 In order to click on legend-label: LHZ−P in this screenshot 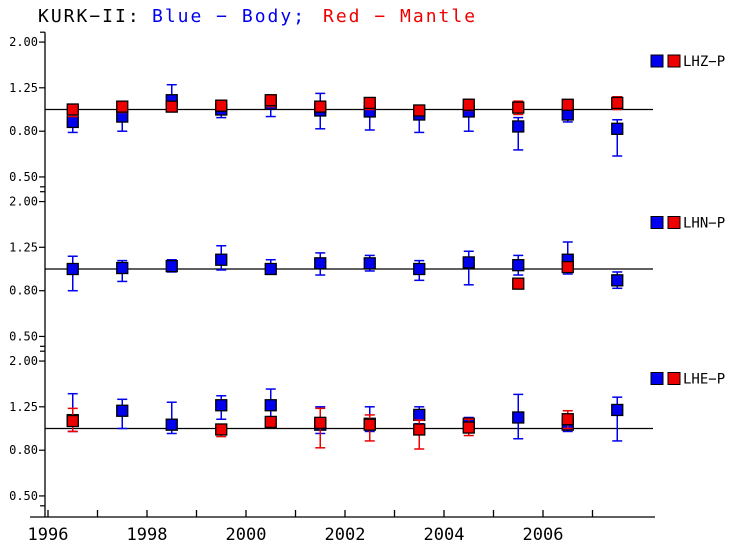, I will do `click(704, 62)`.